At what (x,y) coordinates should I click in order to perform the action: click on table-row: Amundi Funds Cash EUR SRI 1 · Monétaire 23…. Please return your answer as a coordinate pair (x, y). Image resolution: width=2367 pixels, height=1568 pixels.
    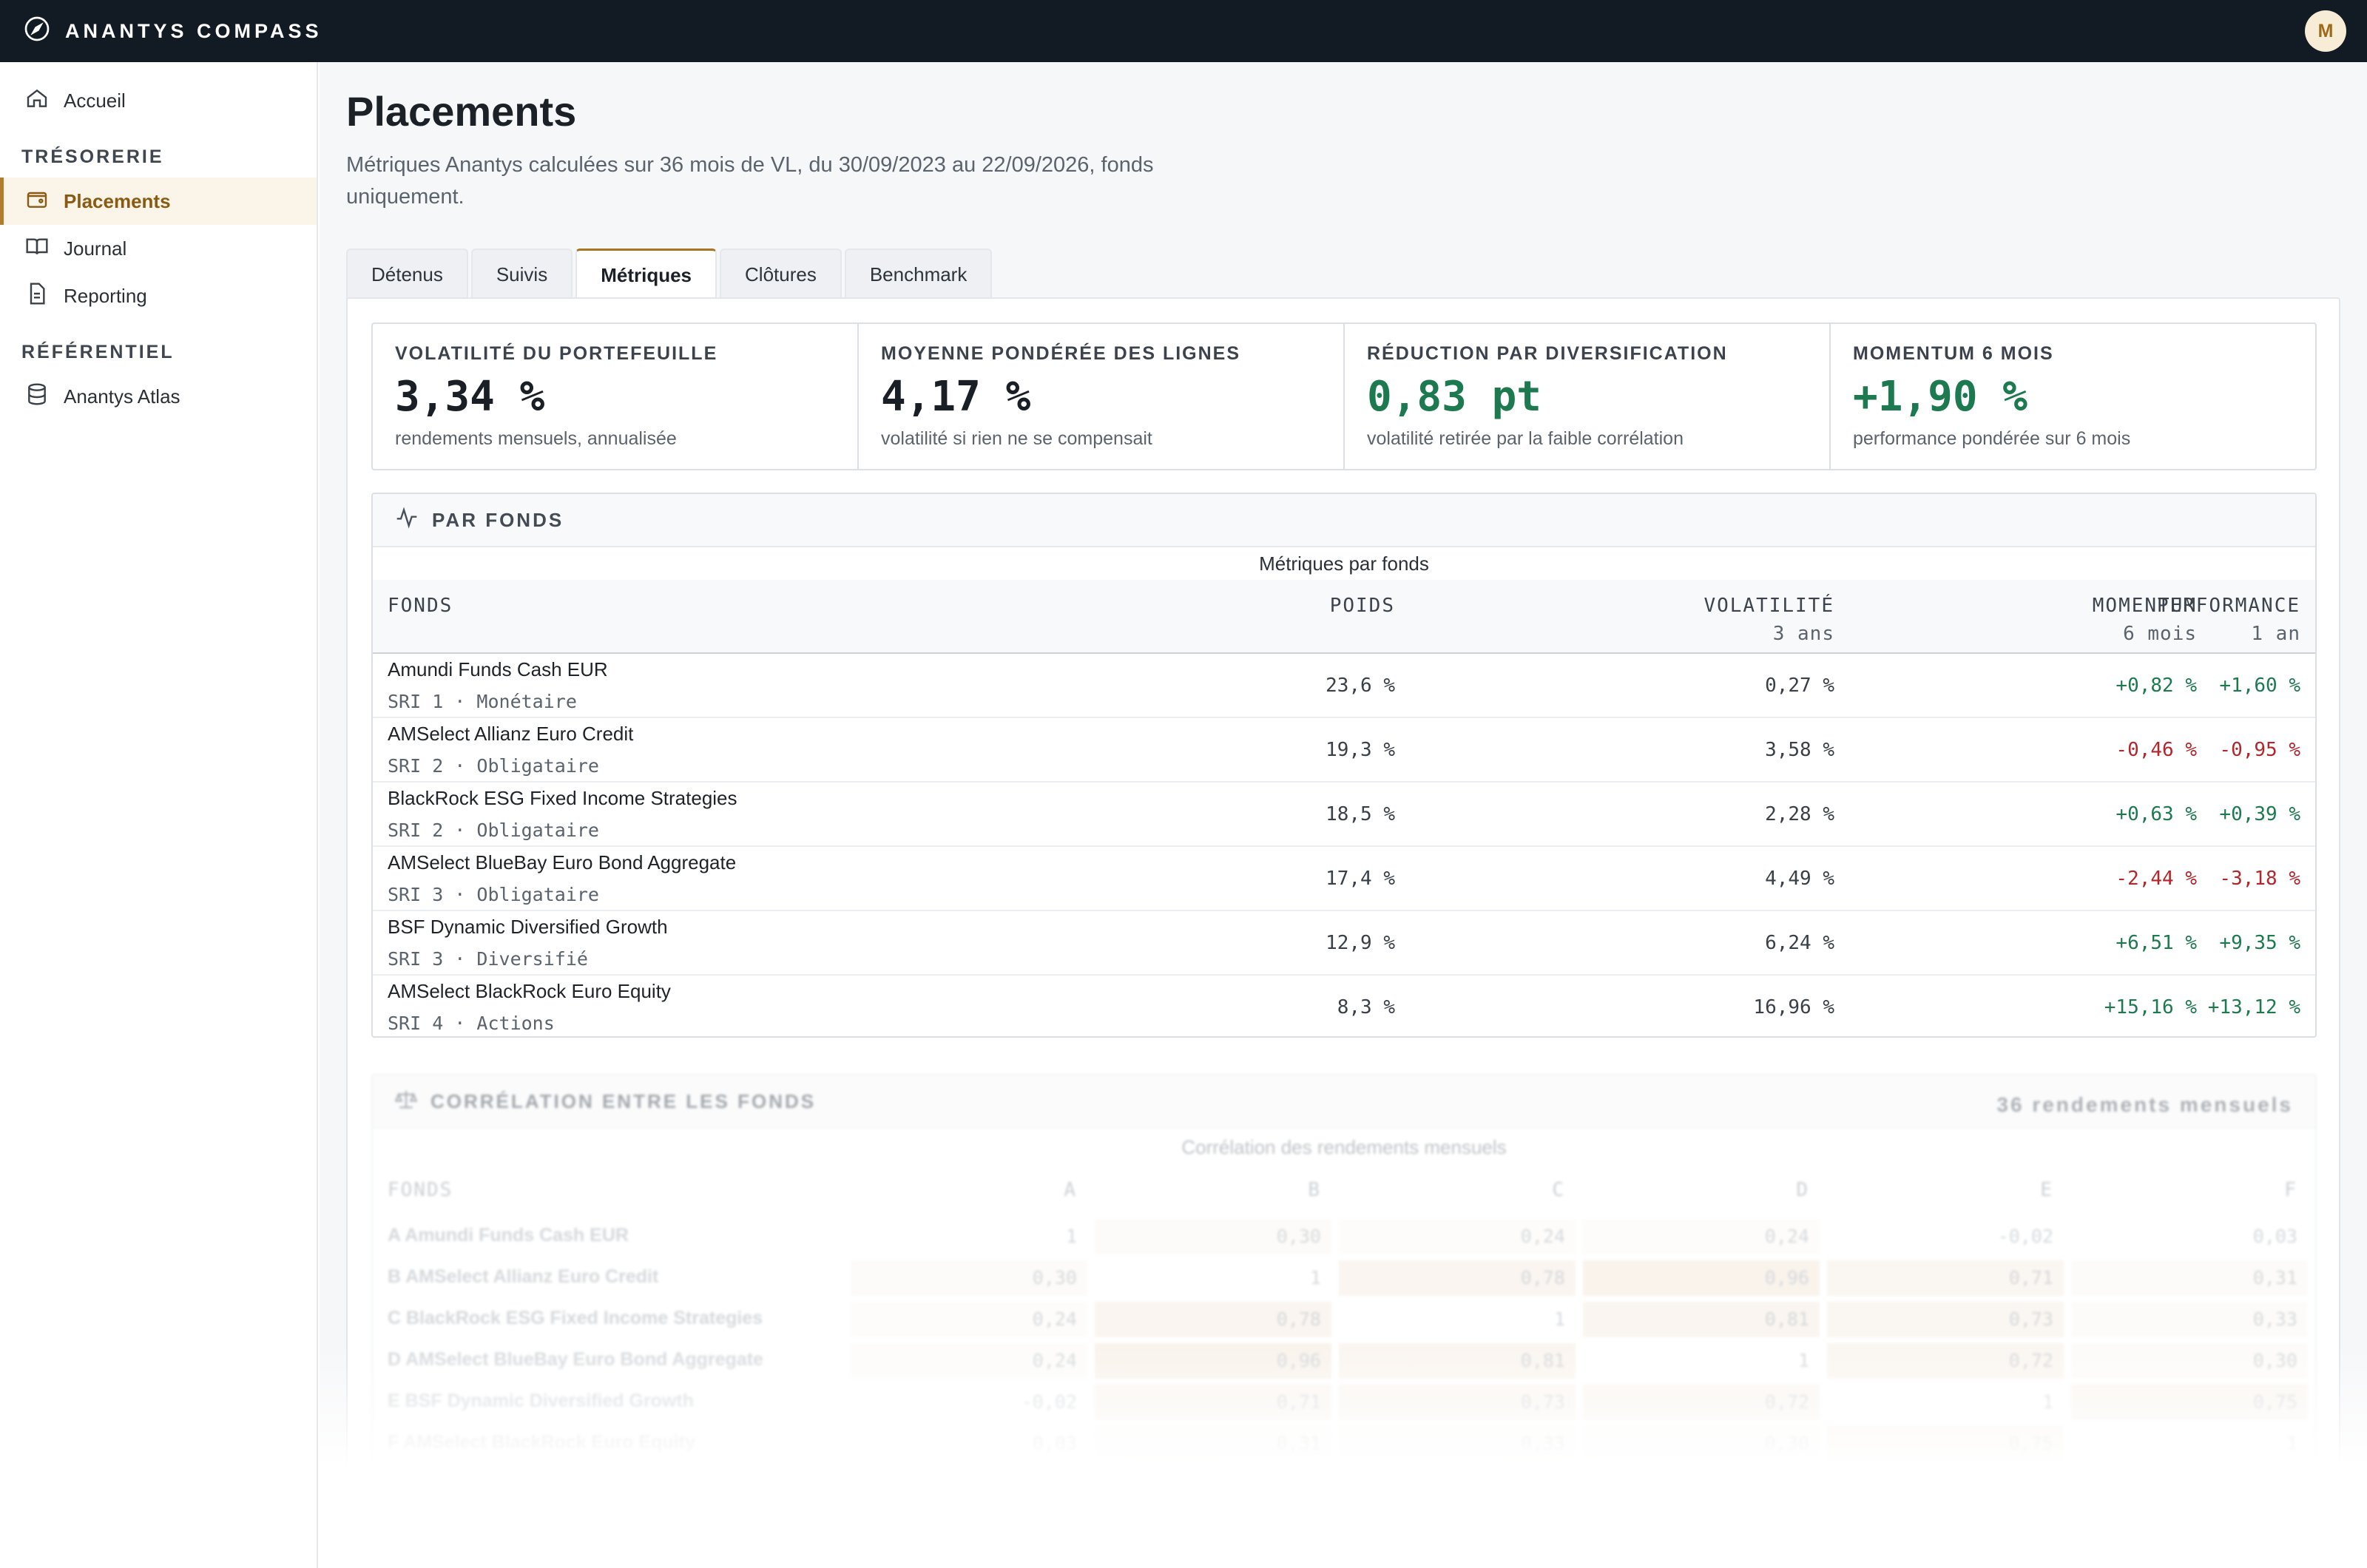
    Looking at the image, I should click on (1344, 686).